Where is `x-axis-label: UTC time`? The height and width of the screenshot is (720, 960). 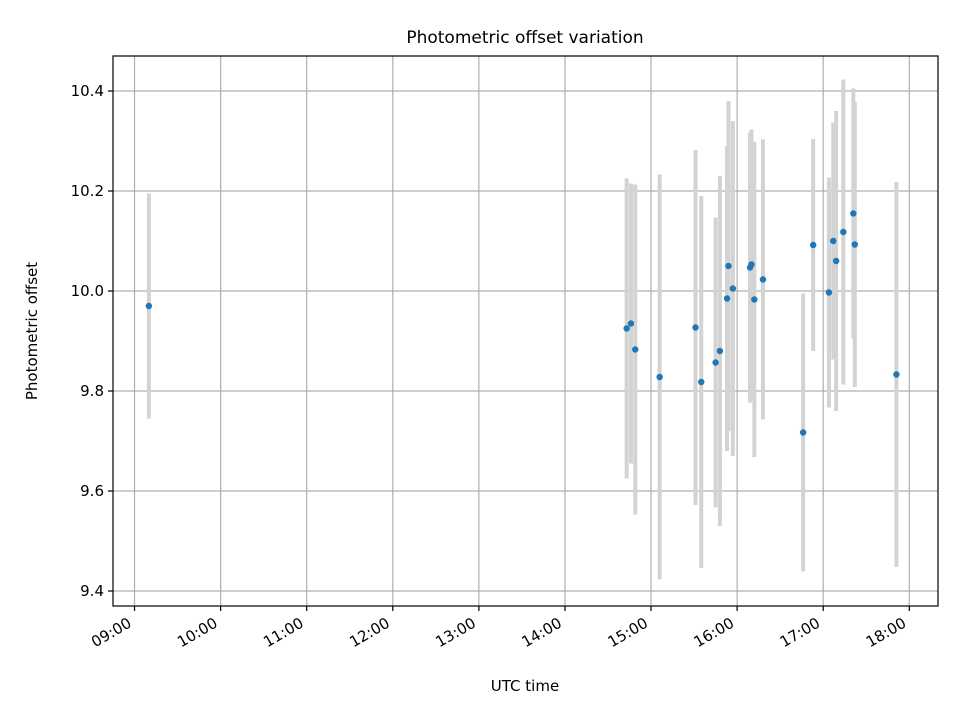 x-axis-label: UTC time is located at coordinates (525, 686).